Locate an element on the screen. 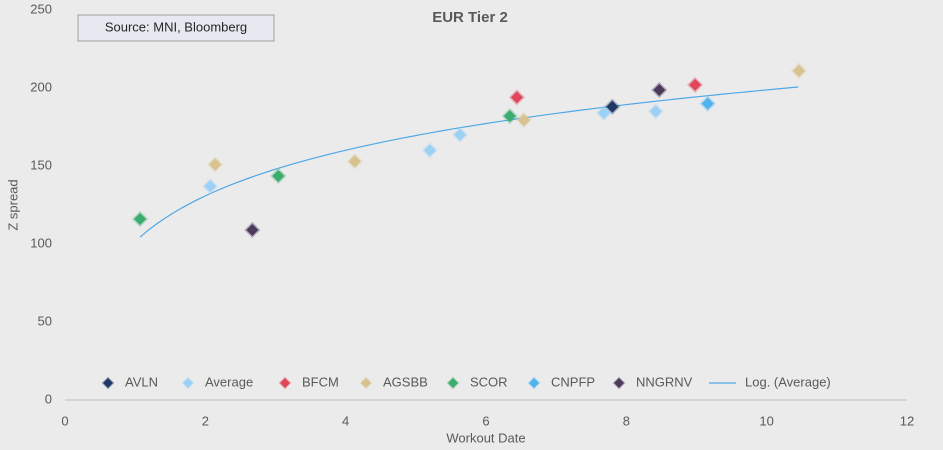 This screenshot has height=450, width=943. legend-label: SCOR is located at coordinates (489, 381).